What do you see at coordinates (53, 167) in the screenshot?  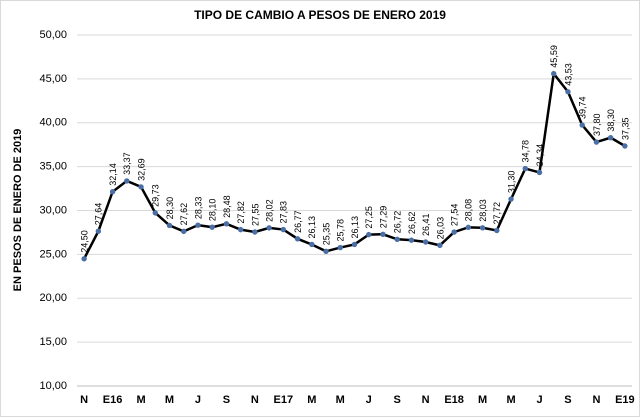 I see `y-tick-label: 35,00` at bounding box center [53, 167].